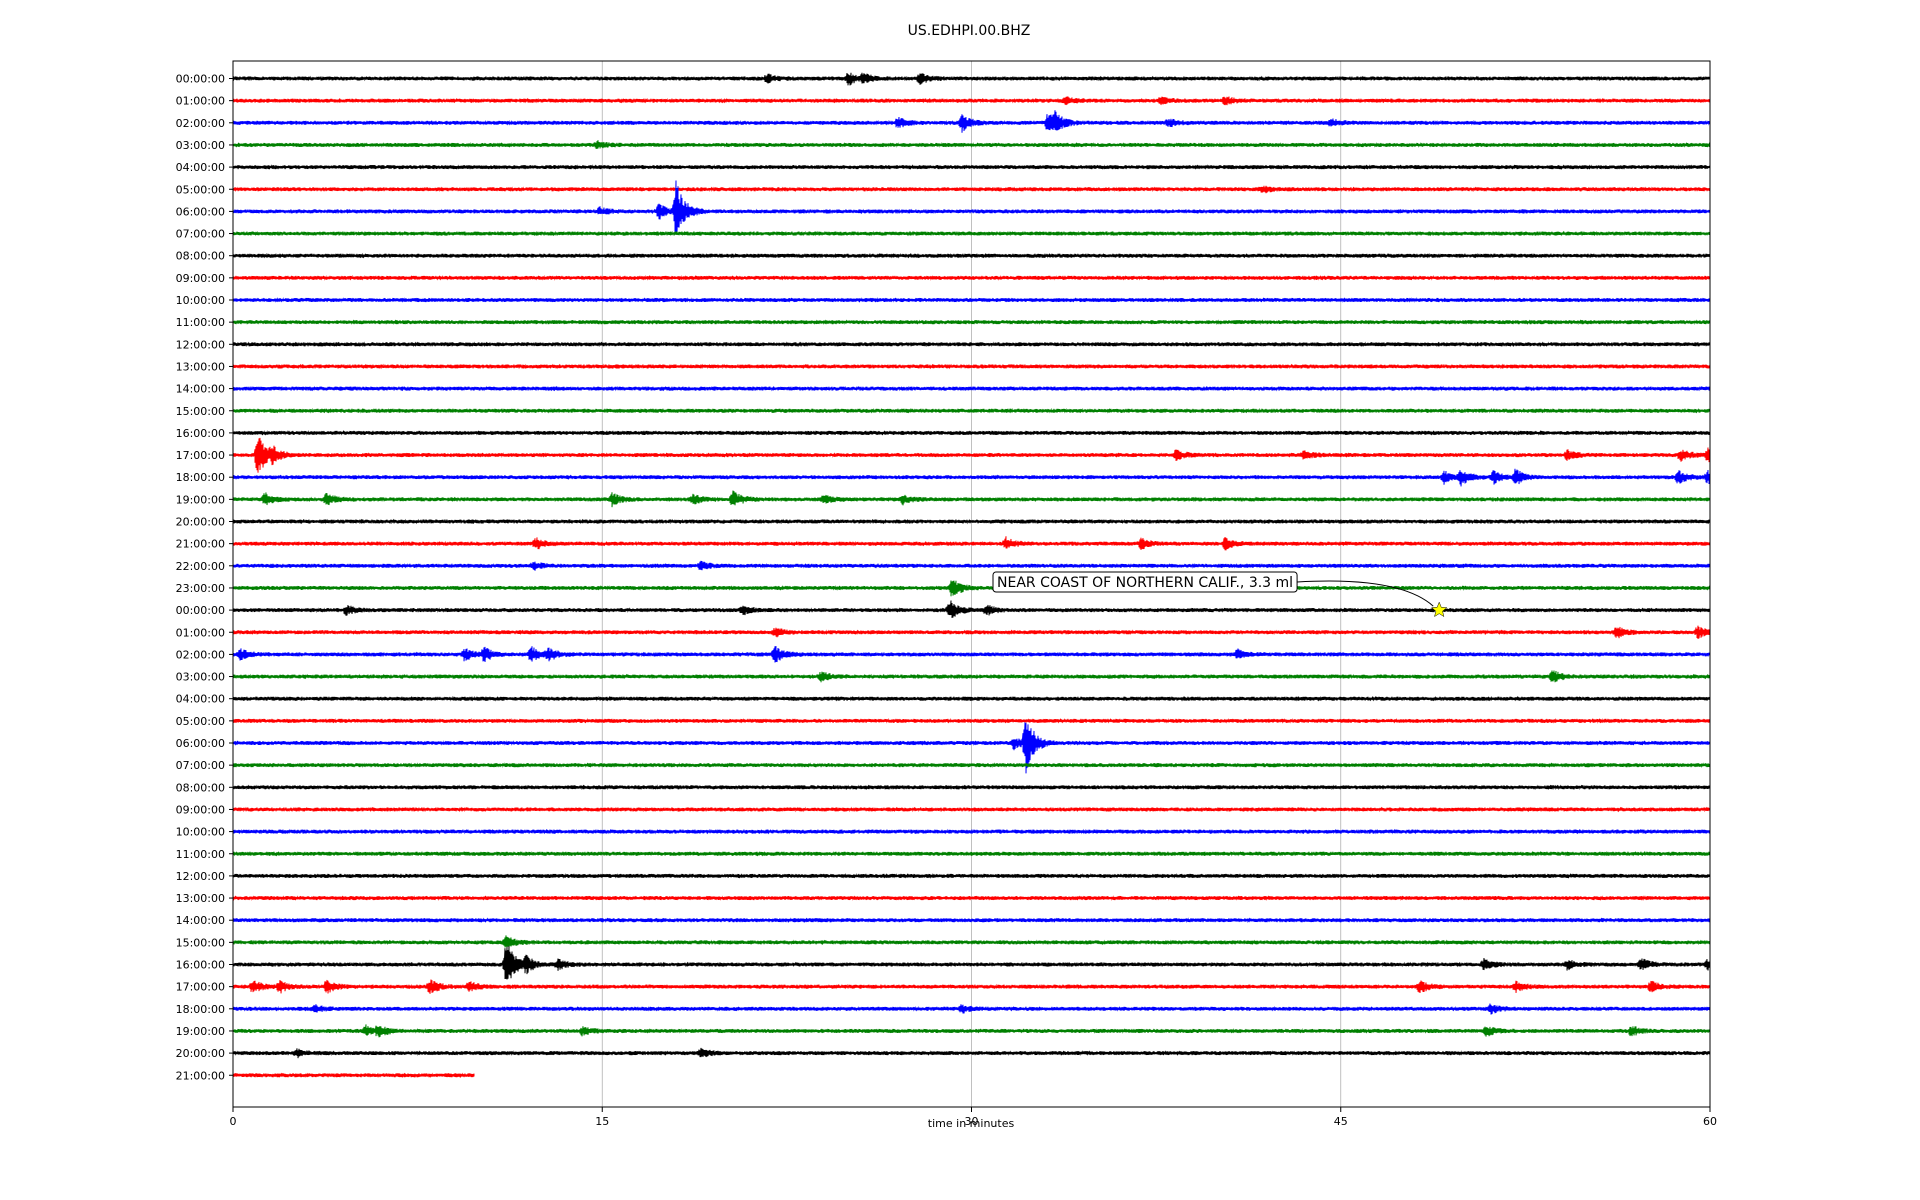 This screenshot has height=1200, width=1920. I want to click on annotation-box, so click(1145, 582).